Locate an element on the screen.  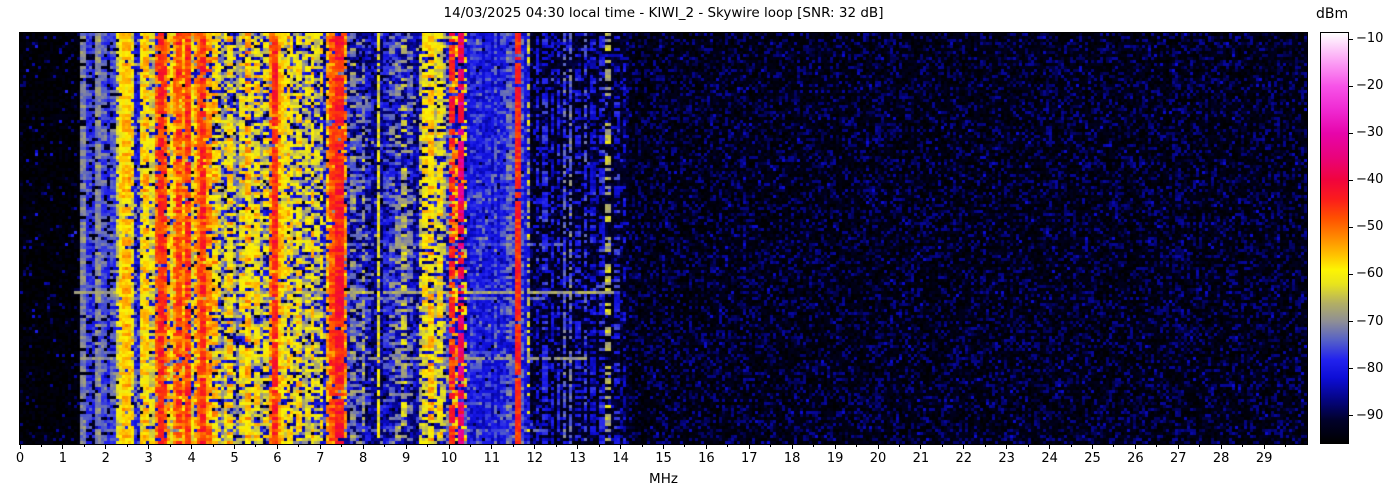
x-tick-label: 22 is located at coordinates (964, 458).